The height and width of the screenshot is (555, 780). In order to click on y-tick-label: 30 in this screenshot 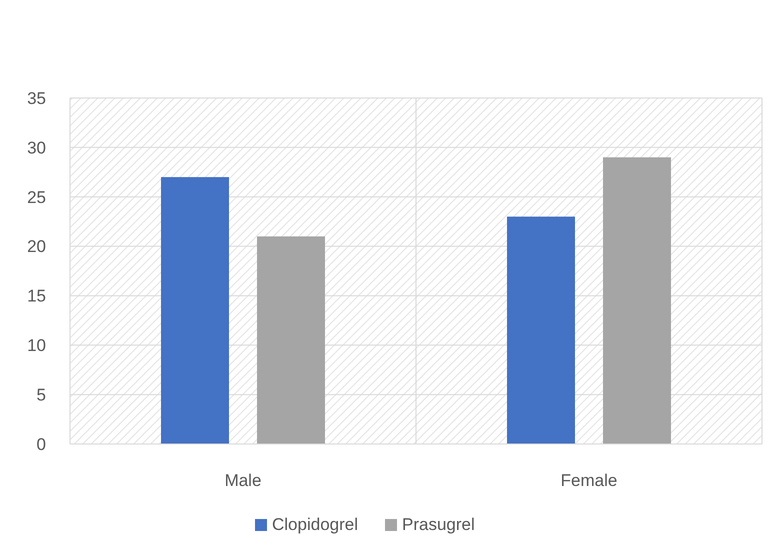, I will do `click(36, 148)`.